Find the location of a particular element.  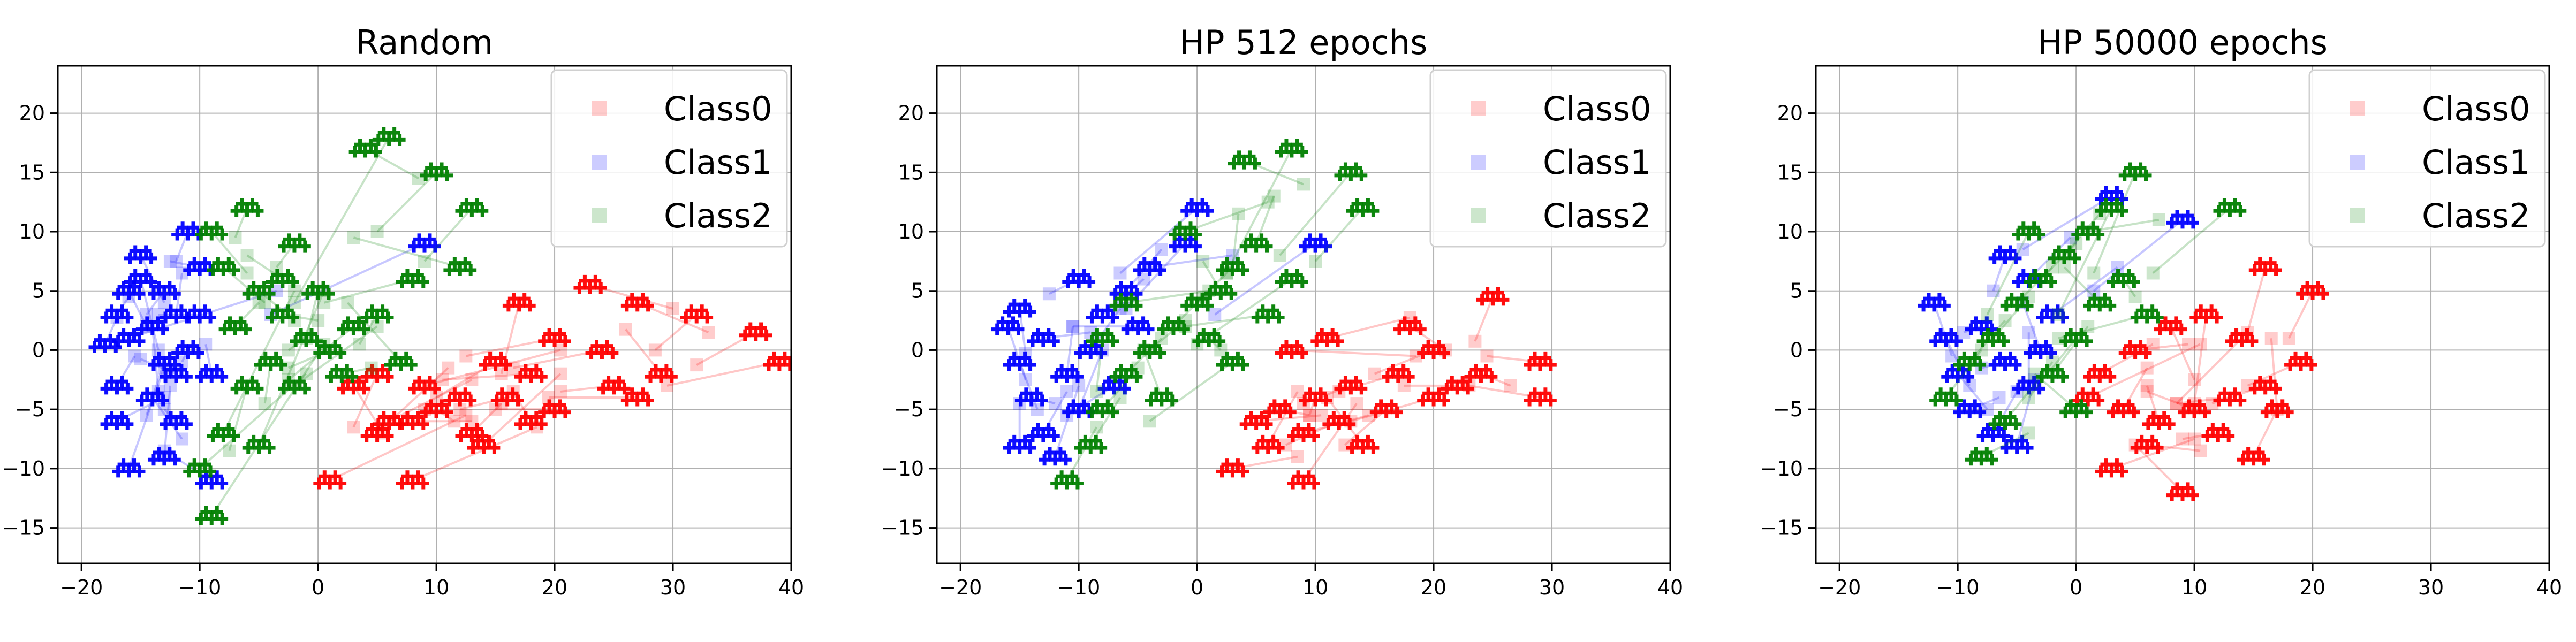

y-tick-label: −15 is located at coordinates (1781, 528).